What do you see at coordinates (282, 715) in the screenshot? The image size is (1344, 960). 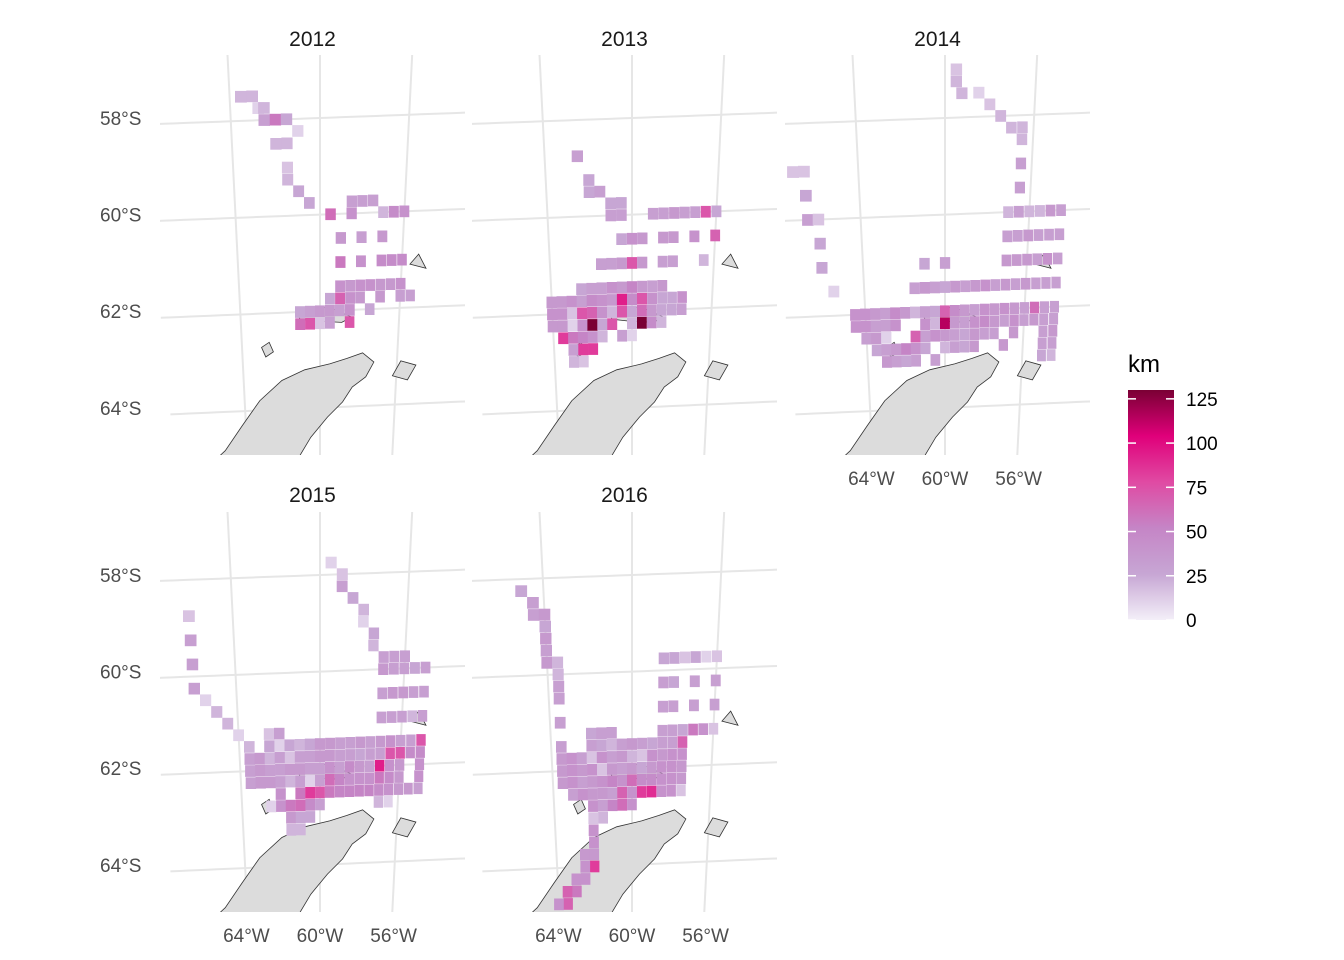 I see `map-panel-2015: 2015 58°S 60°S 62°S 64°S 64°W 60°W 56°W` at bounding box center [282, 715].